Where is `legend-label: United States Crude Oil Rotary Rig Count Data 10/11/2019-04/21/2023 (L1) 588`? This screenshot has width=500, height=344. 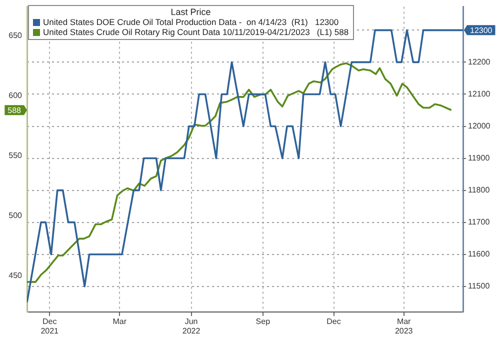 legend-label: United States Crude Oil Rotary Rig Count Data 10/11/2019-04/21/2023 (L1) 588 is located at coordinates (196, 31).